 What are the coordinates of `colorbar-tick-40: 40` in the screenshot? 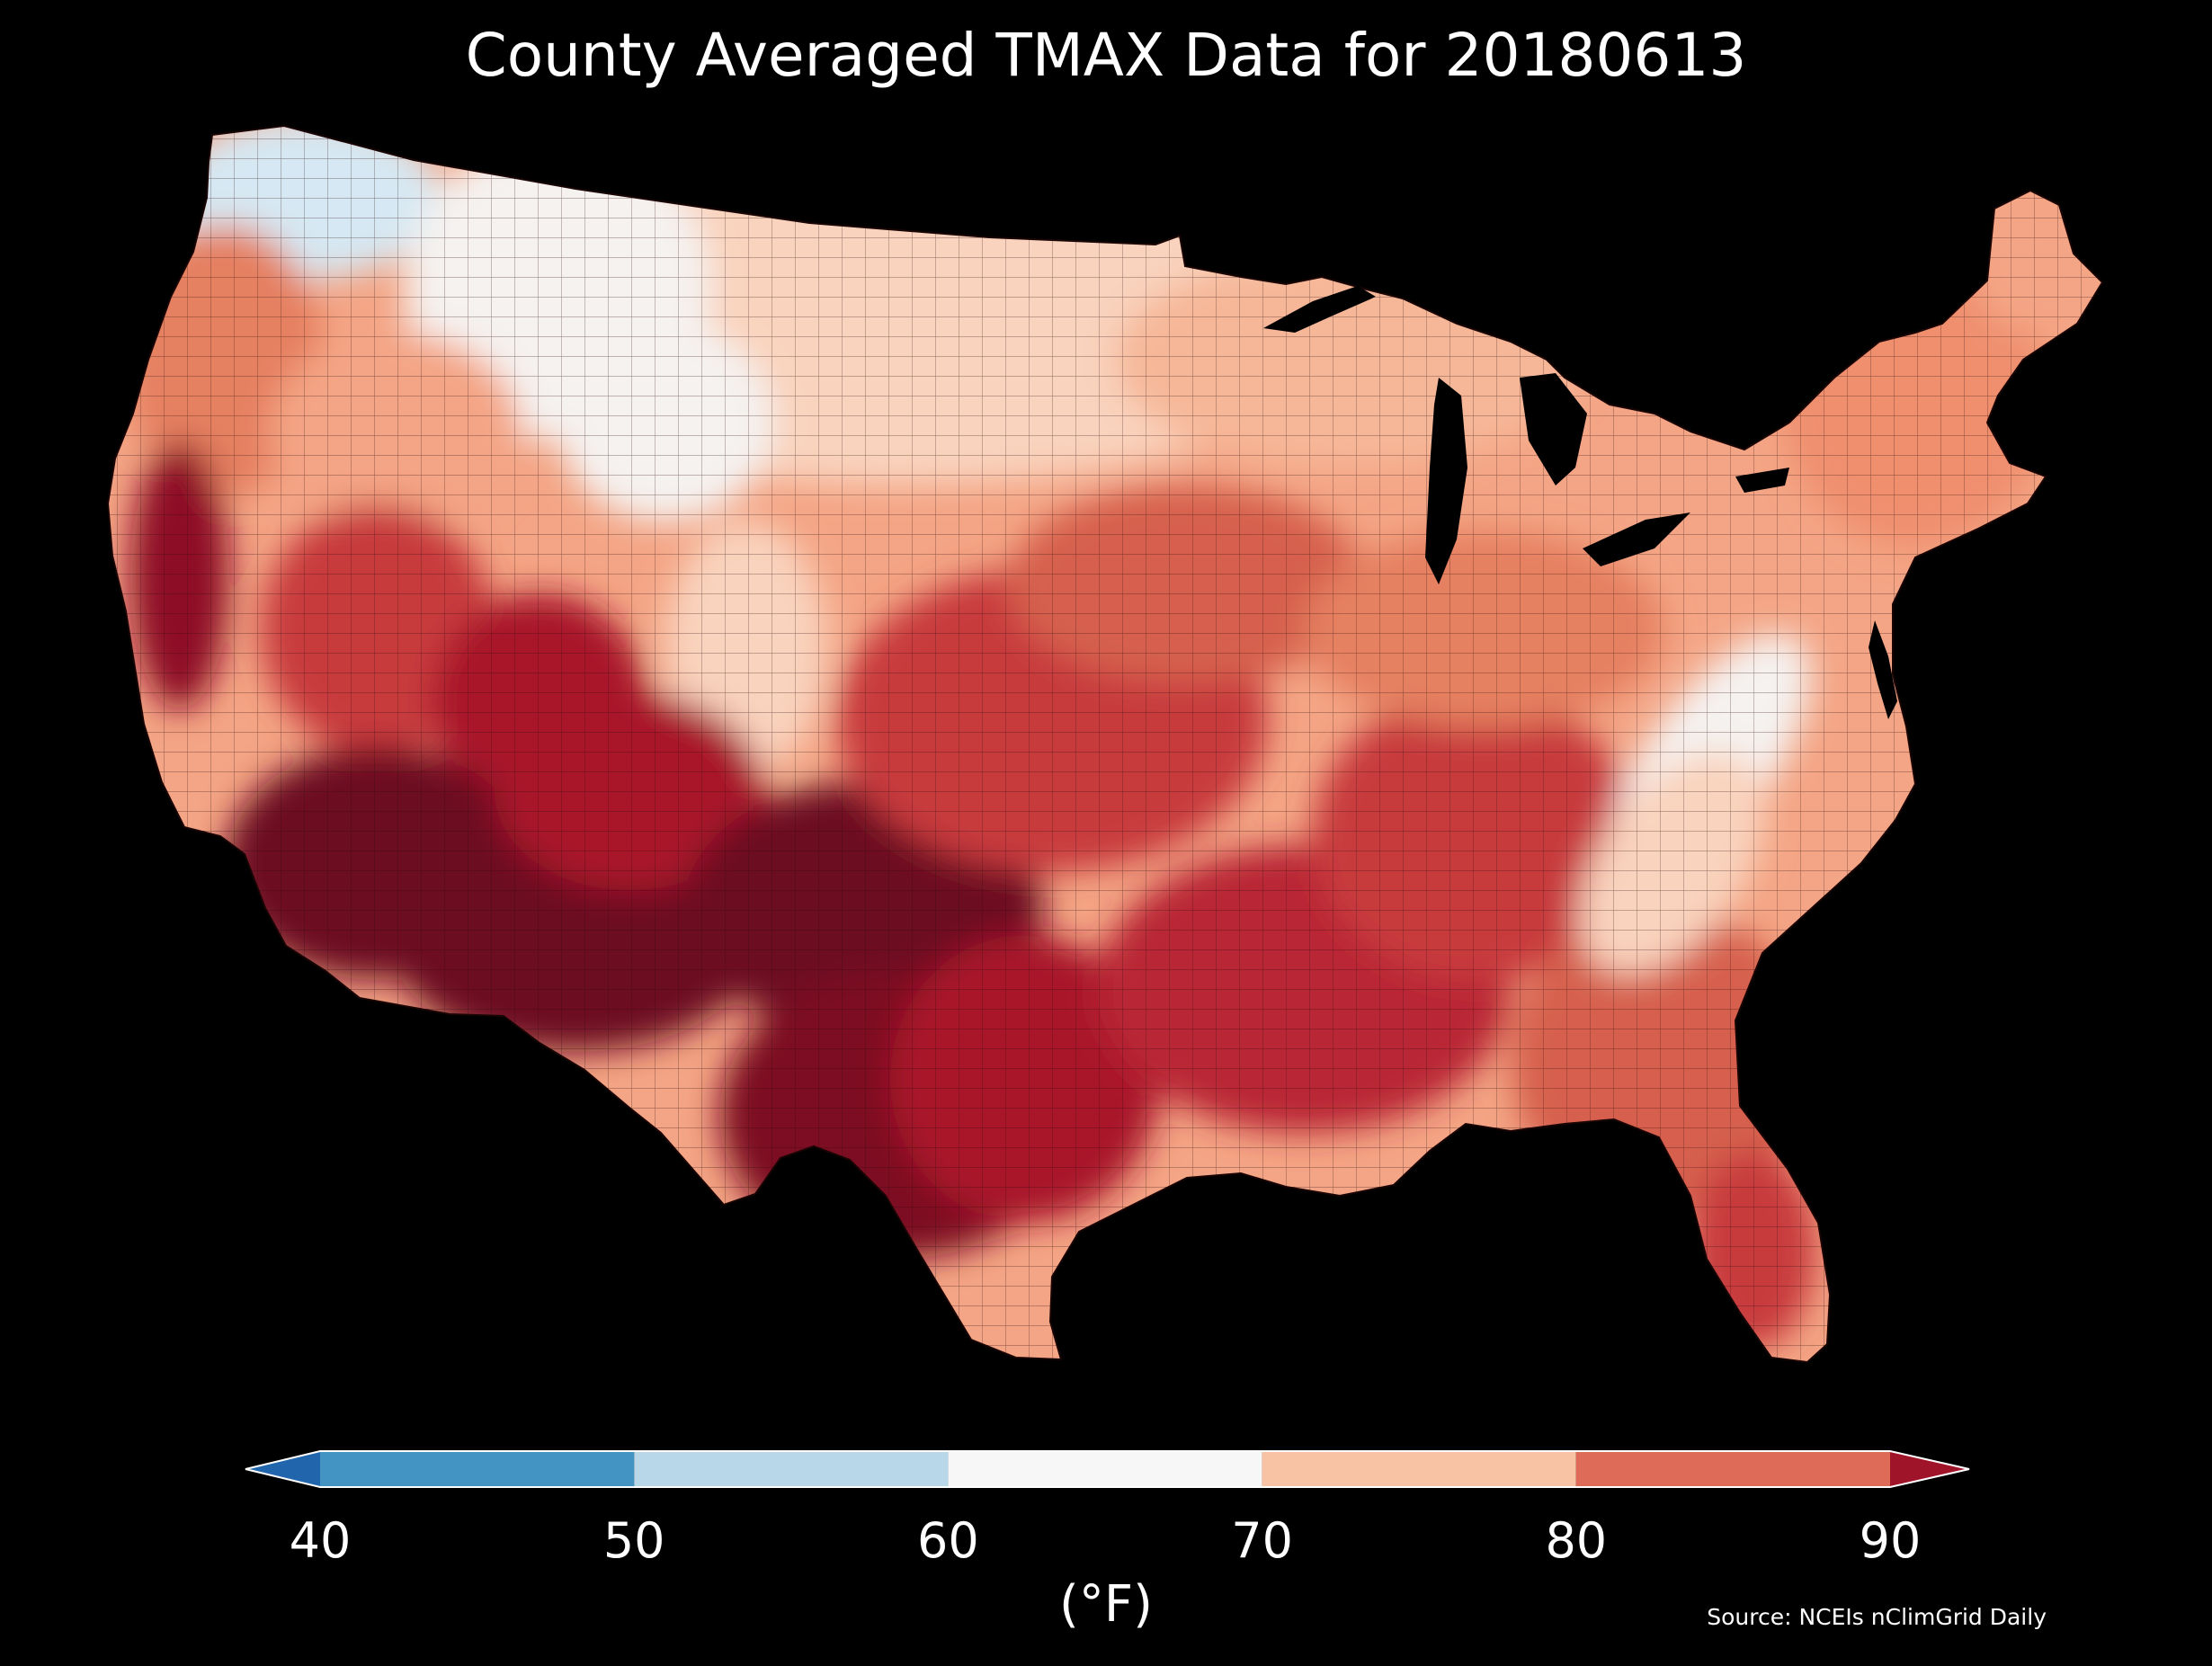 It's located at (320, 1540).